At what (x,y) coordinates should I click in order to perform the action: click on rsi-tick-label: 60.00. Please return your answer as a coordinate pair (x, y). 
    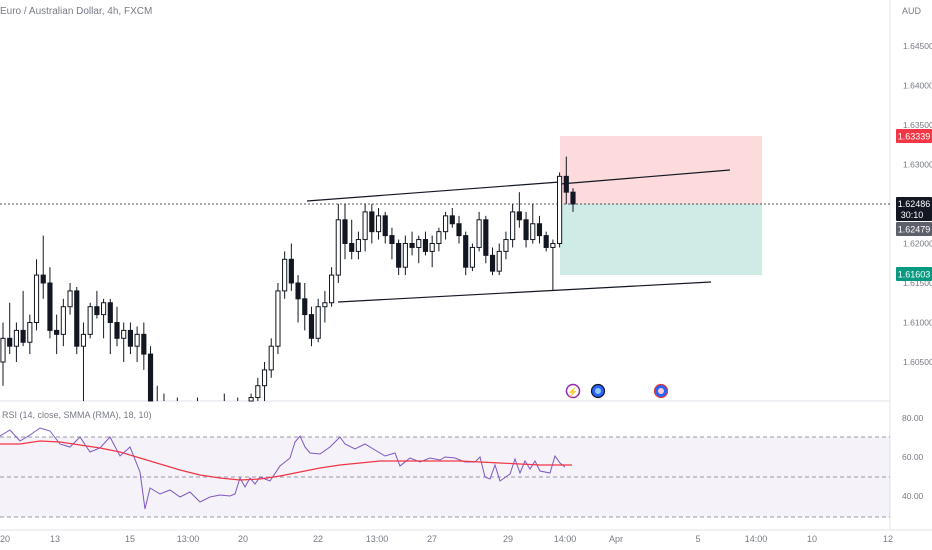
    Looking at the image, I should click on (913, 457).